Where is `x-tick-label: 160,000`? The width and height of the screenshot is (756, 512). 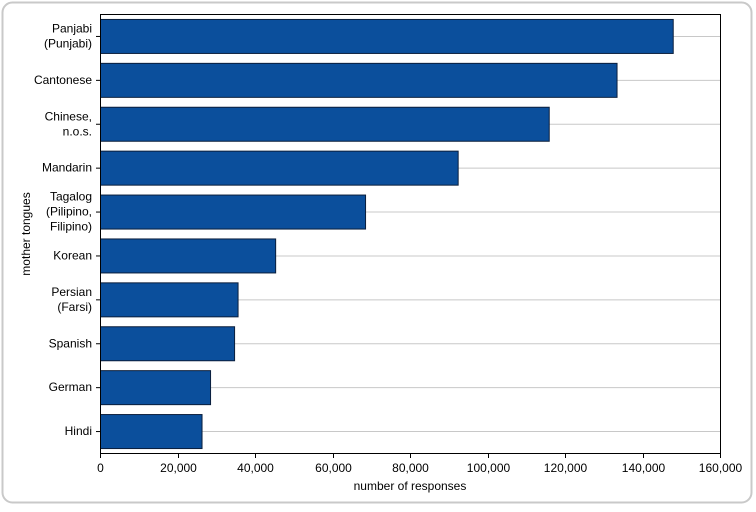
x-tick-label: 160,000 is located at coordinates (721, 468).